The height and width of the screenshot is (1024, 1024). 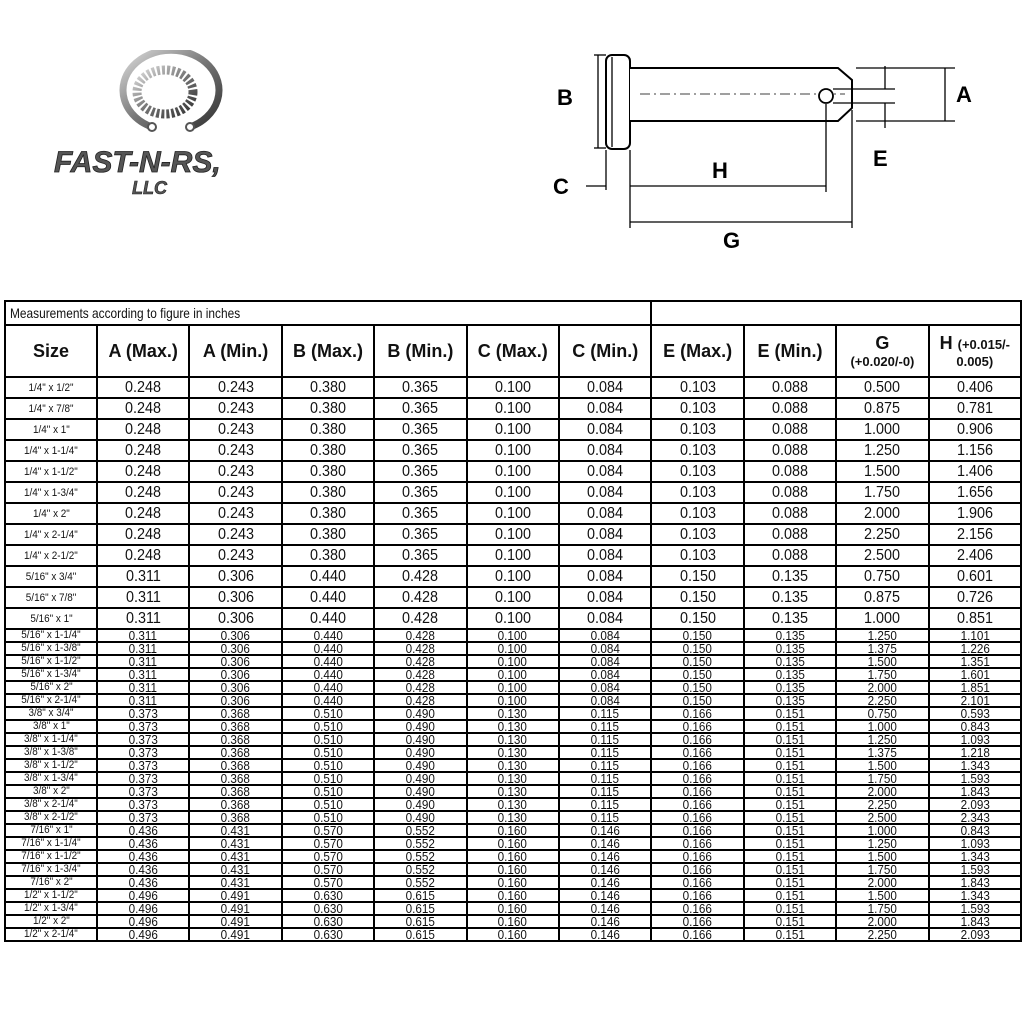 What do you see at coordinates (975, 555) in the screenshot?
I see `value-cell: 2.406` at bounding box center [975, 555].